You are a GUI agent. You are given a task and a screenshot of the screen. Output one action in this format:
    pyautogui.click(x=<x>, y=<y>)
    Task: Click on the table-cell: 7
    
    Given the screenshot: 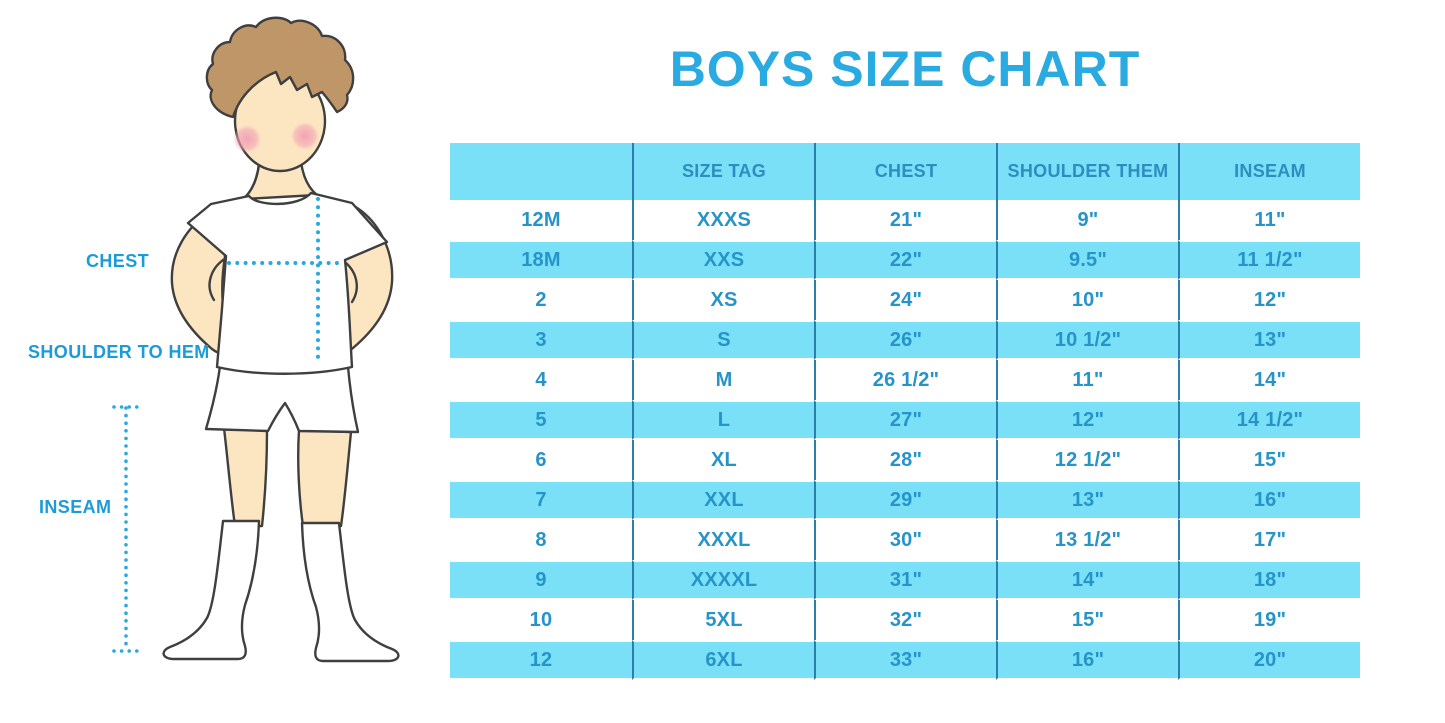 What is the action you would take?
    pyautogui.click(x=541, y=500)
    